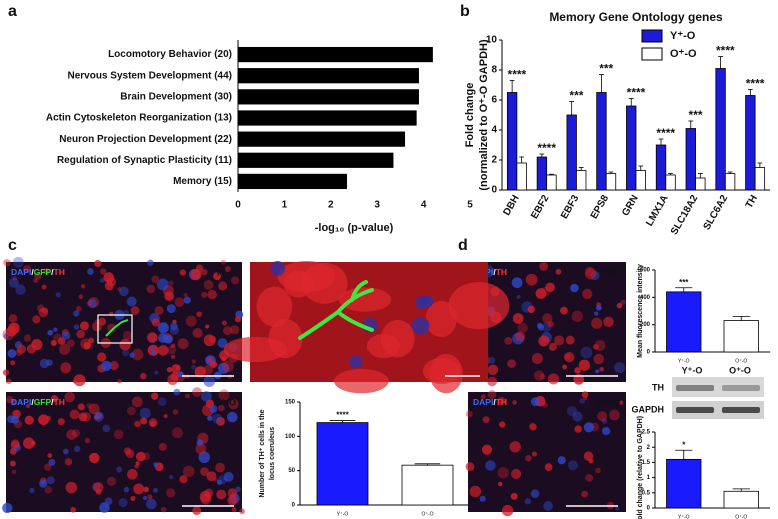 This screenshot has height=519, width=778. What do you see at coordinates (238, 205) in the screenshot?
I see `x-tick-label: 0` at bounding box center [238, 205].